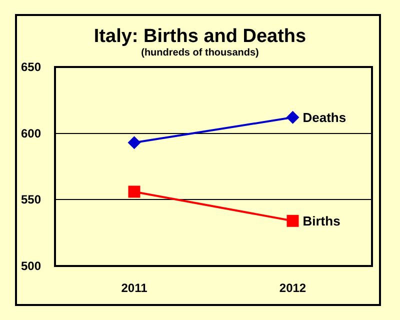 The height and width of the screenshot is (320, 400). What do you see at coordinates (31, 199) in the screenshot?
I see `y-tick-label: 550` at bounding box center [31, 199].